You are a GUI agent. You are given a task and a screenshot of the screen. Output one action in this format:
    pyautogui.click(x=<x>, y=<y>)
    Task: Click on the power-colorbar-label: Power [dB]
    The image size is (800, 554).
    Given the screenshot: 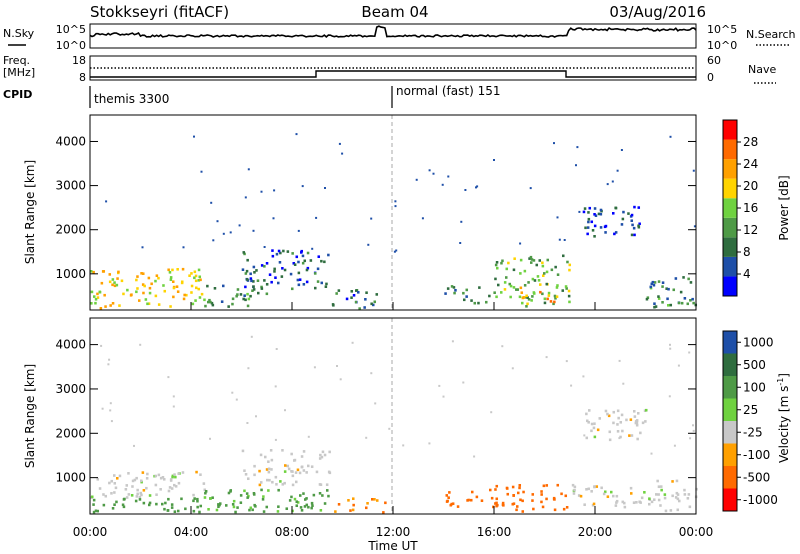 What is the action you would take?
    pyautogui.click(x=784, y=207)
    